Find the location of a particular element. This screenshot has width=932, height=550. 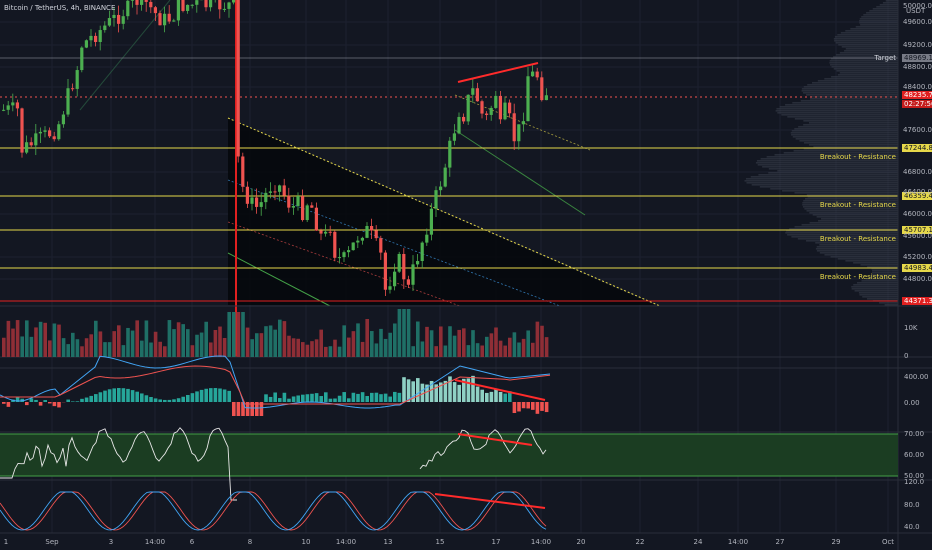

macd-line is located at coordinates (275, 382).